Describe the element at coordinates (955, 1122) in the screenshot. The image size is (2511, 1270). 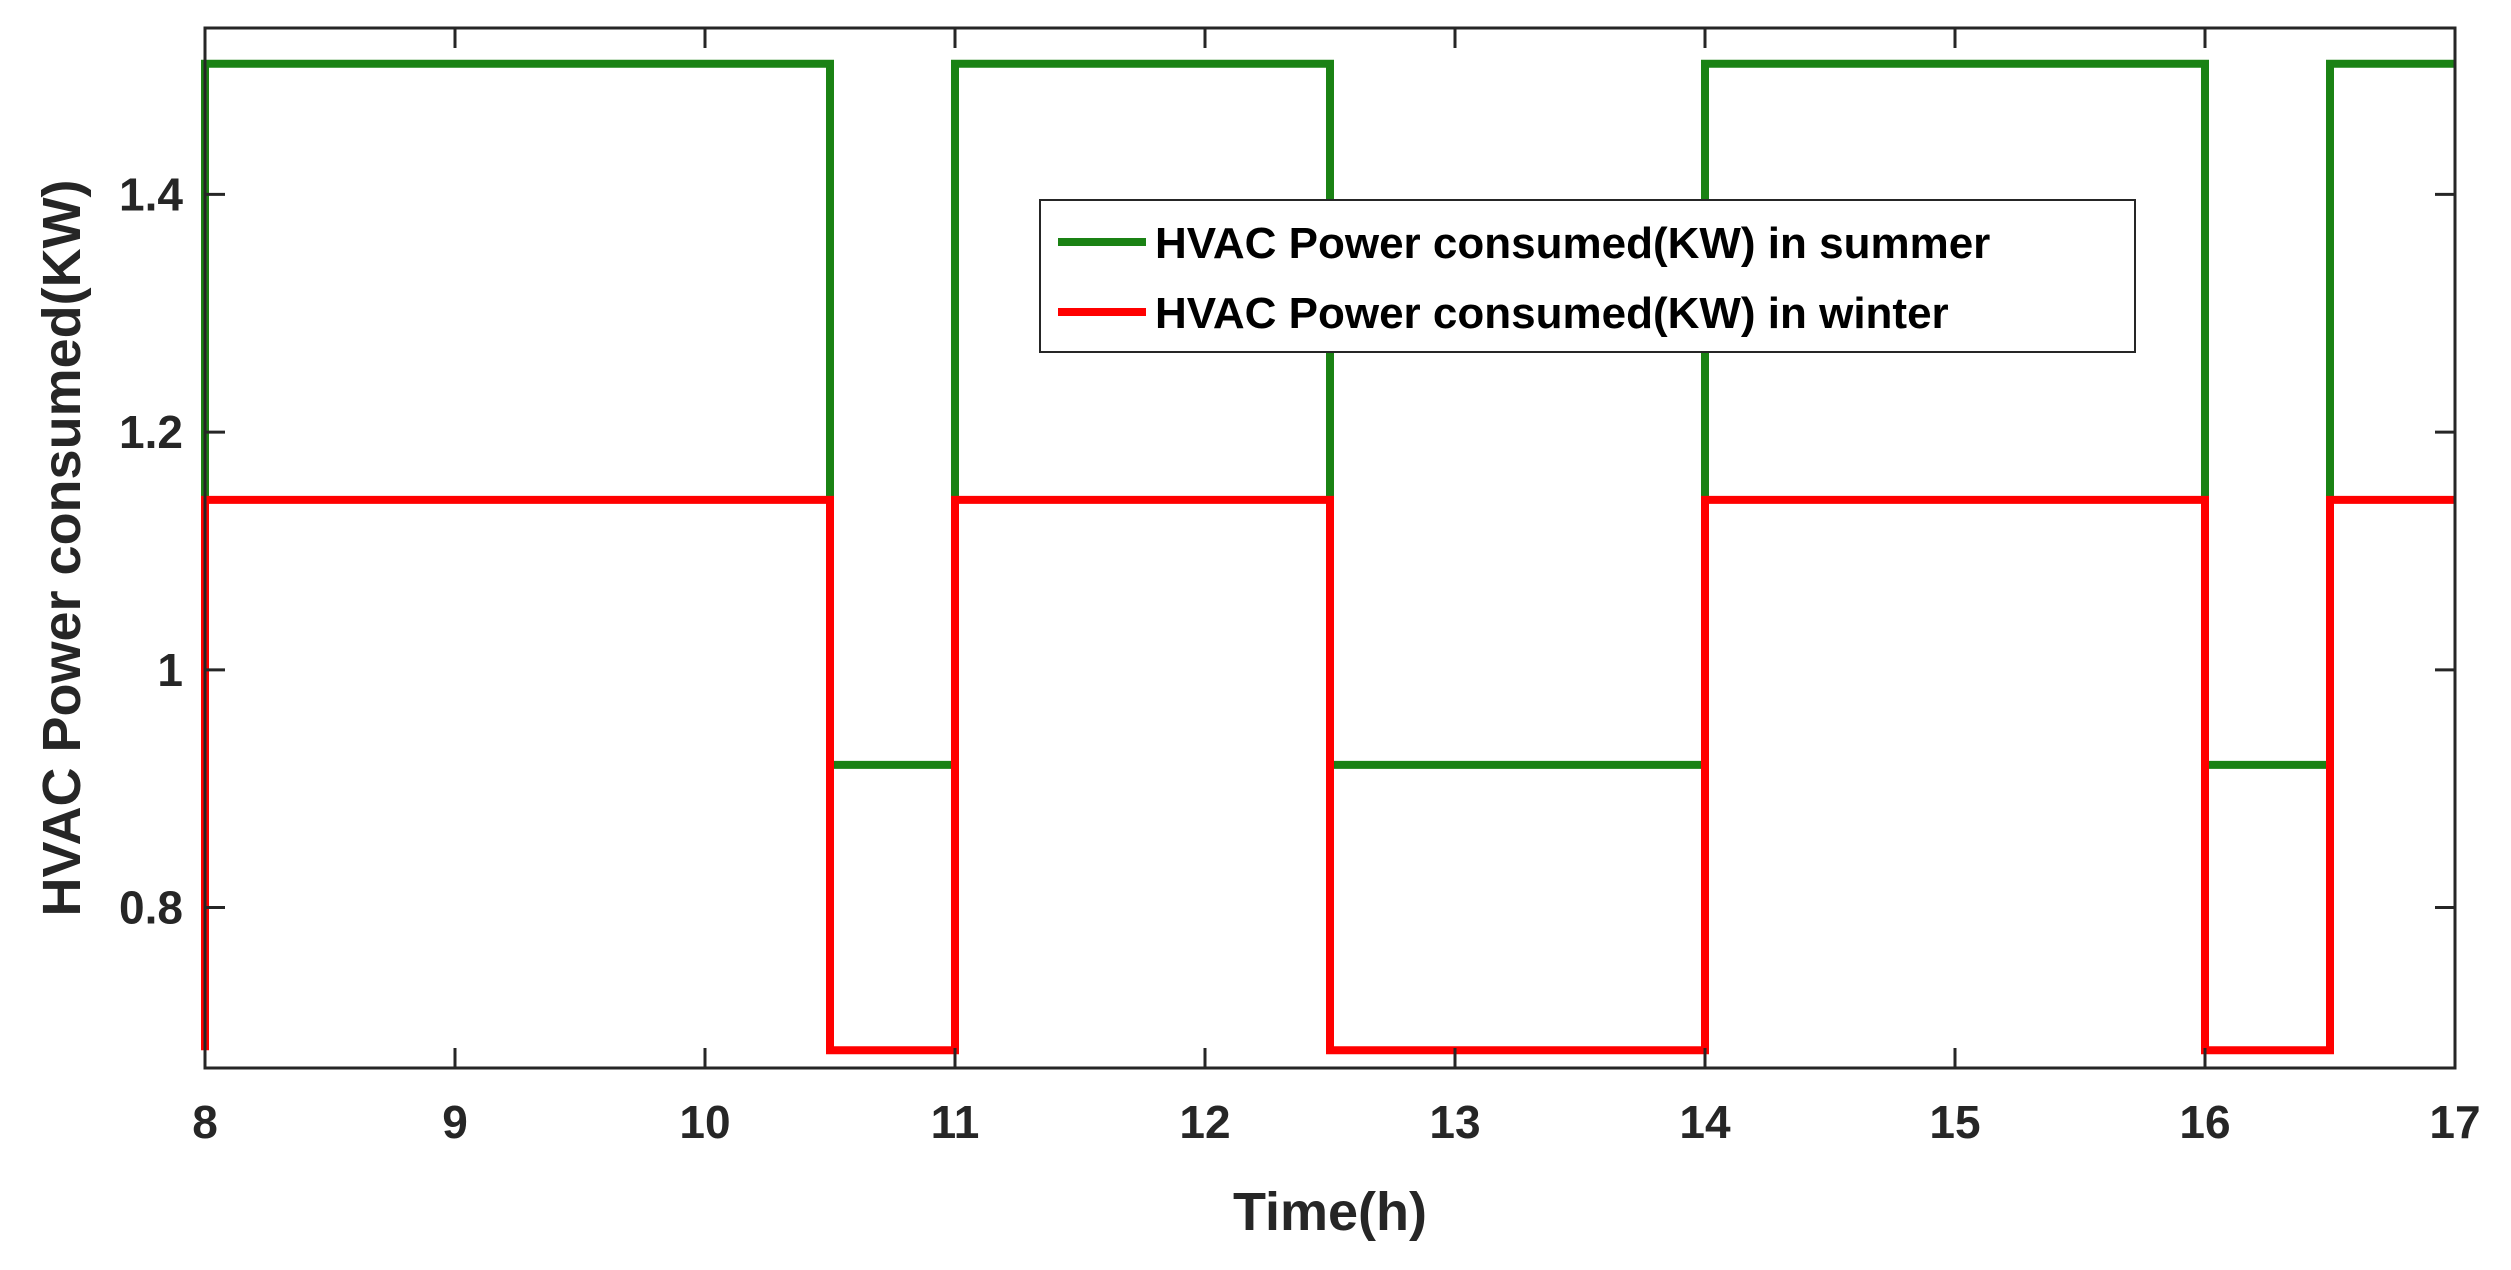
I see `x-tick-label: 11` at that location.